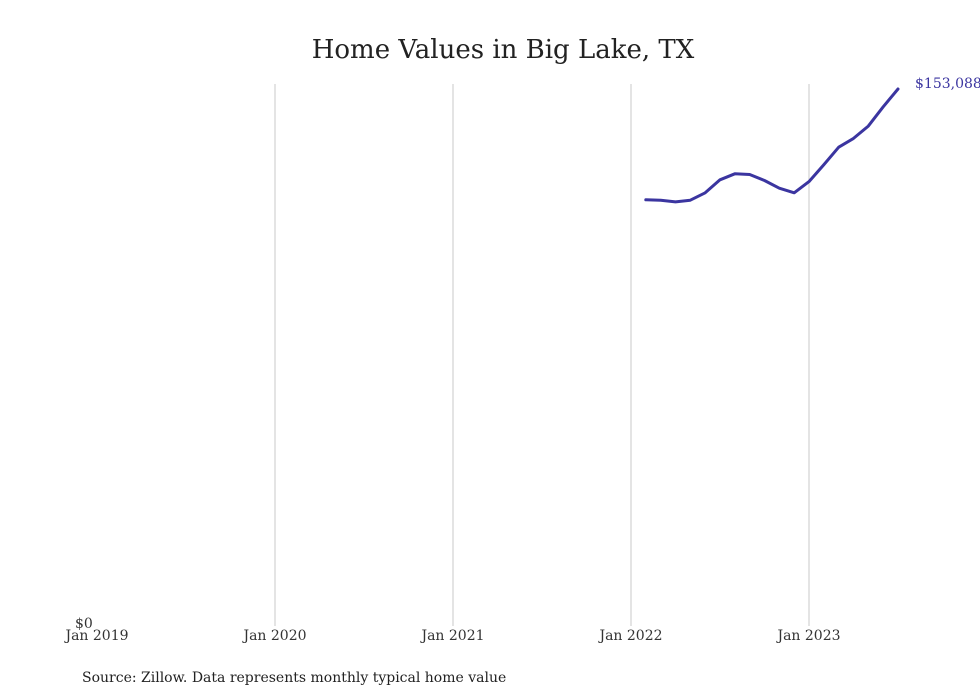 The height and width of the screenshot is (699, 980). Describe the element at coordinates (807, 636) in the screenshot. I see `x-tick-label: Jan 2023` at that location.